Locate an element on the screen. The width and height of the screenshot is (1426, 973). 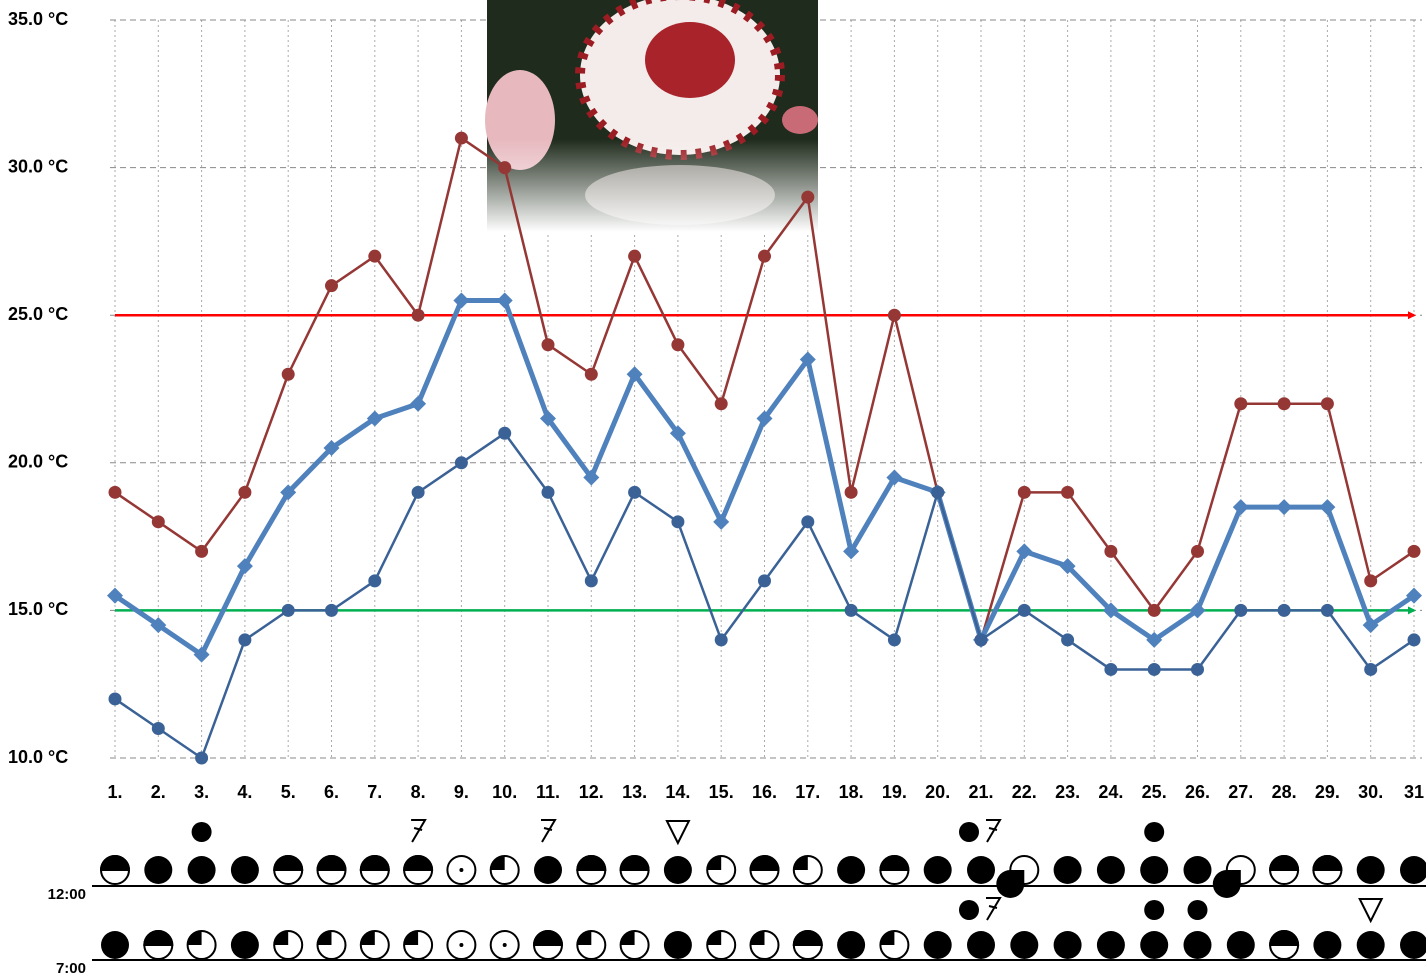
y-tick-label: 10.0 °C is located at coordinates (38, 757).